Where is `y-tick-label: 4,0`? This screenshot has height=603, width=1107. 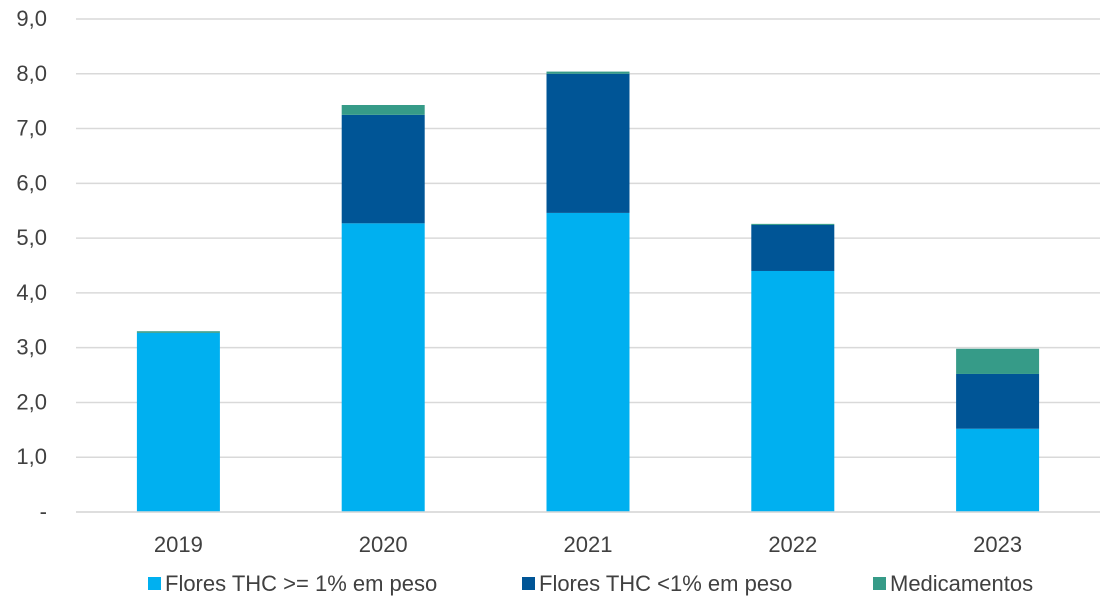 y-tick-label: 4,0 is located at coordinates (31, 292).